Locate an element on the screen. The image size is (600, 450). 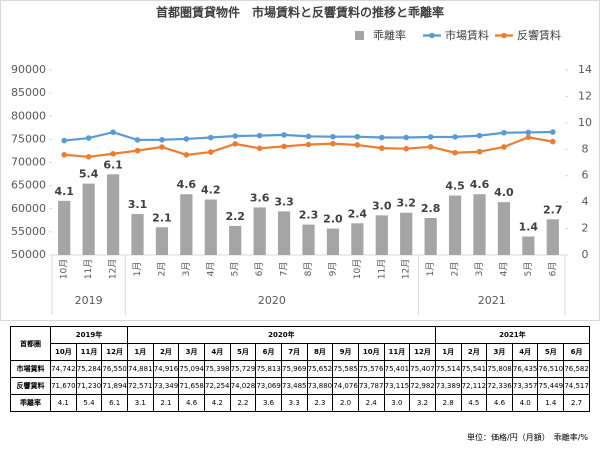
bar-value-label: 2.4 is located at coordinates (358, 213).